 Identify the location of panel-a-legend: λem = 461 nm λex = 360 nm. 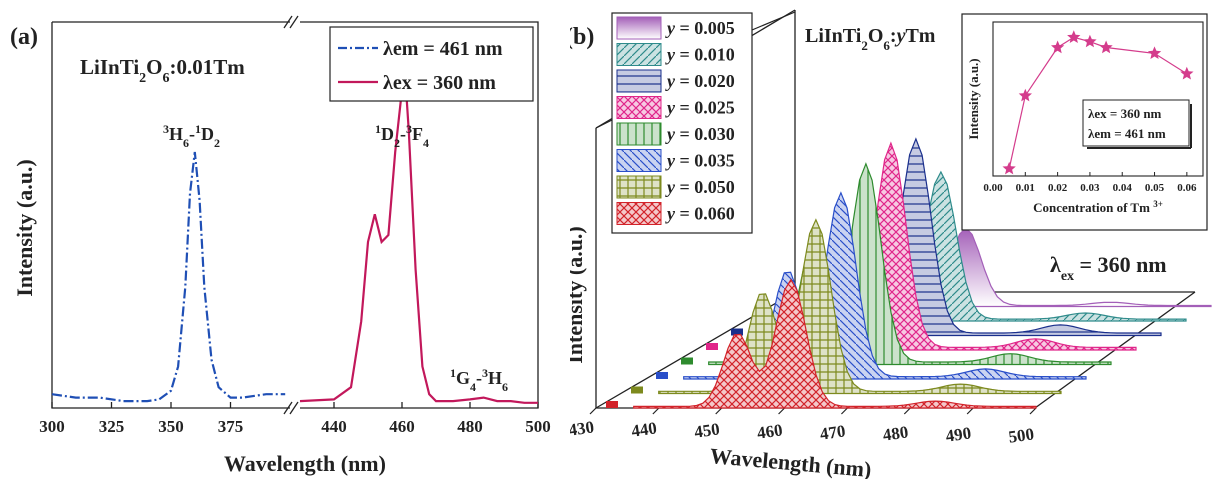
(431, 64).